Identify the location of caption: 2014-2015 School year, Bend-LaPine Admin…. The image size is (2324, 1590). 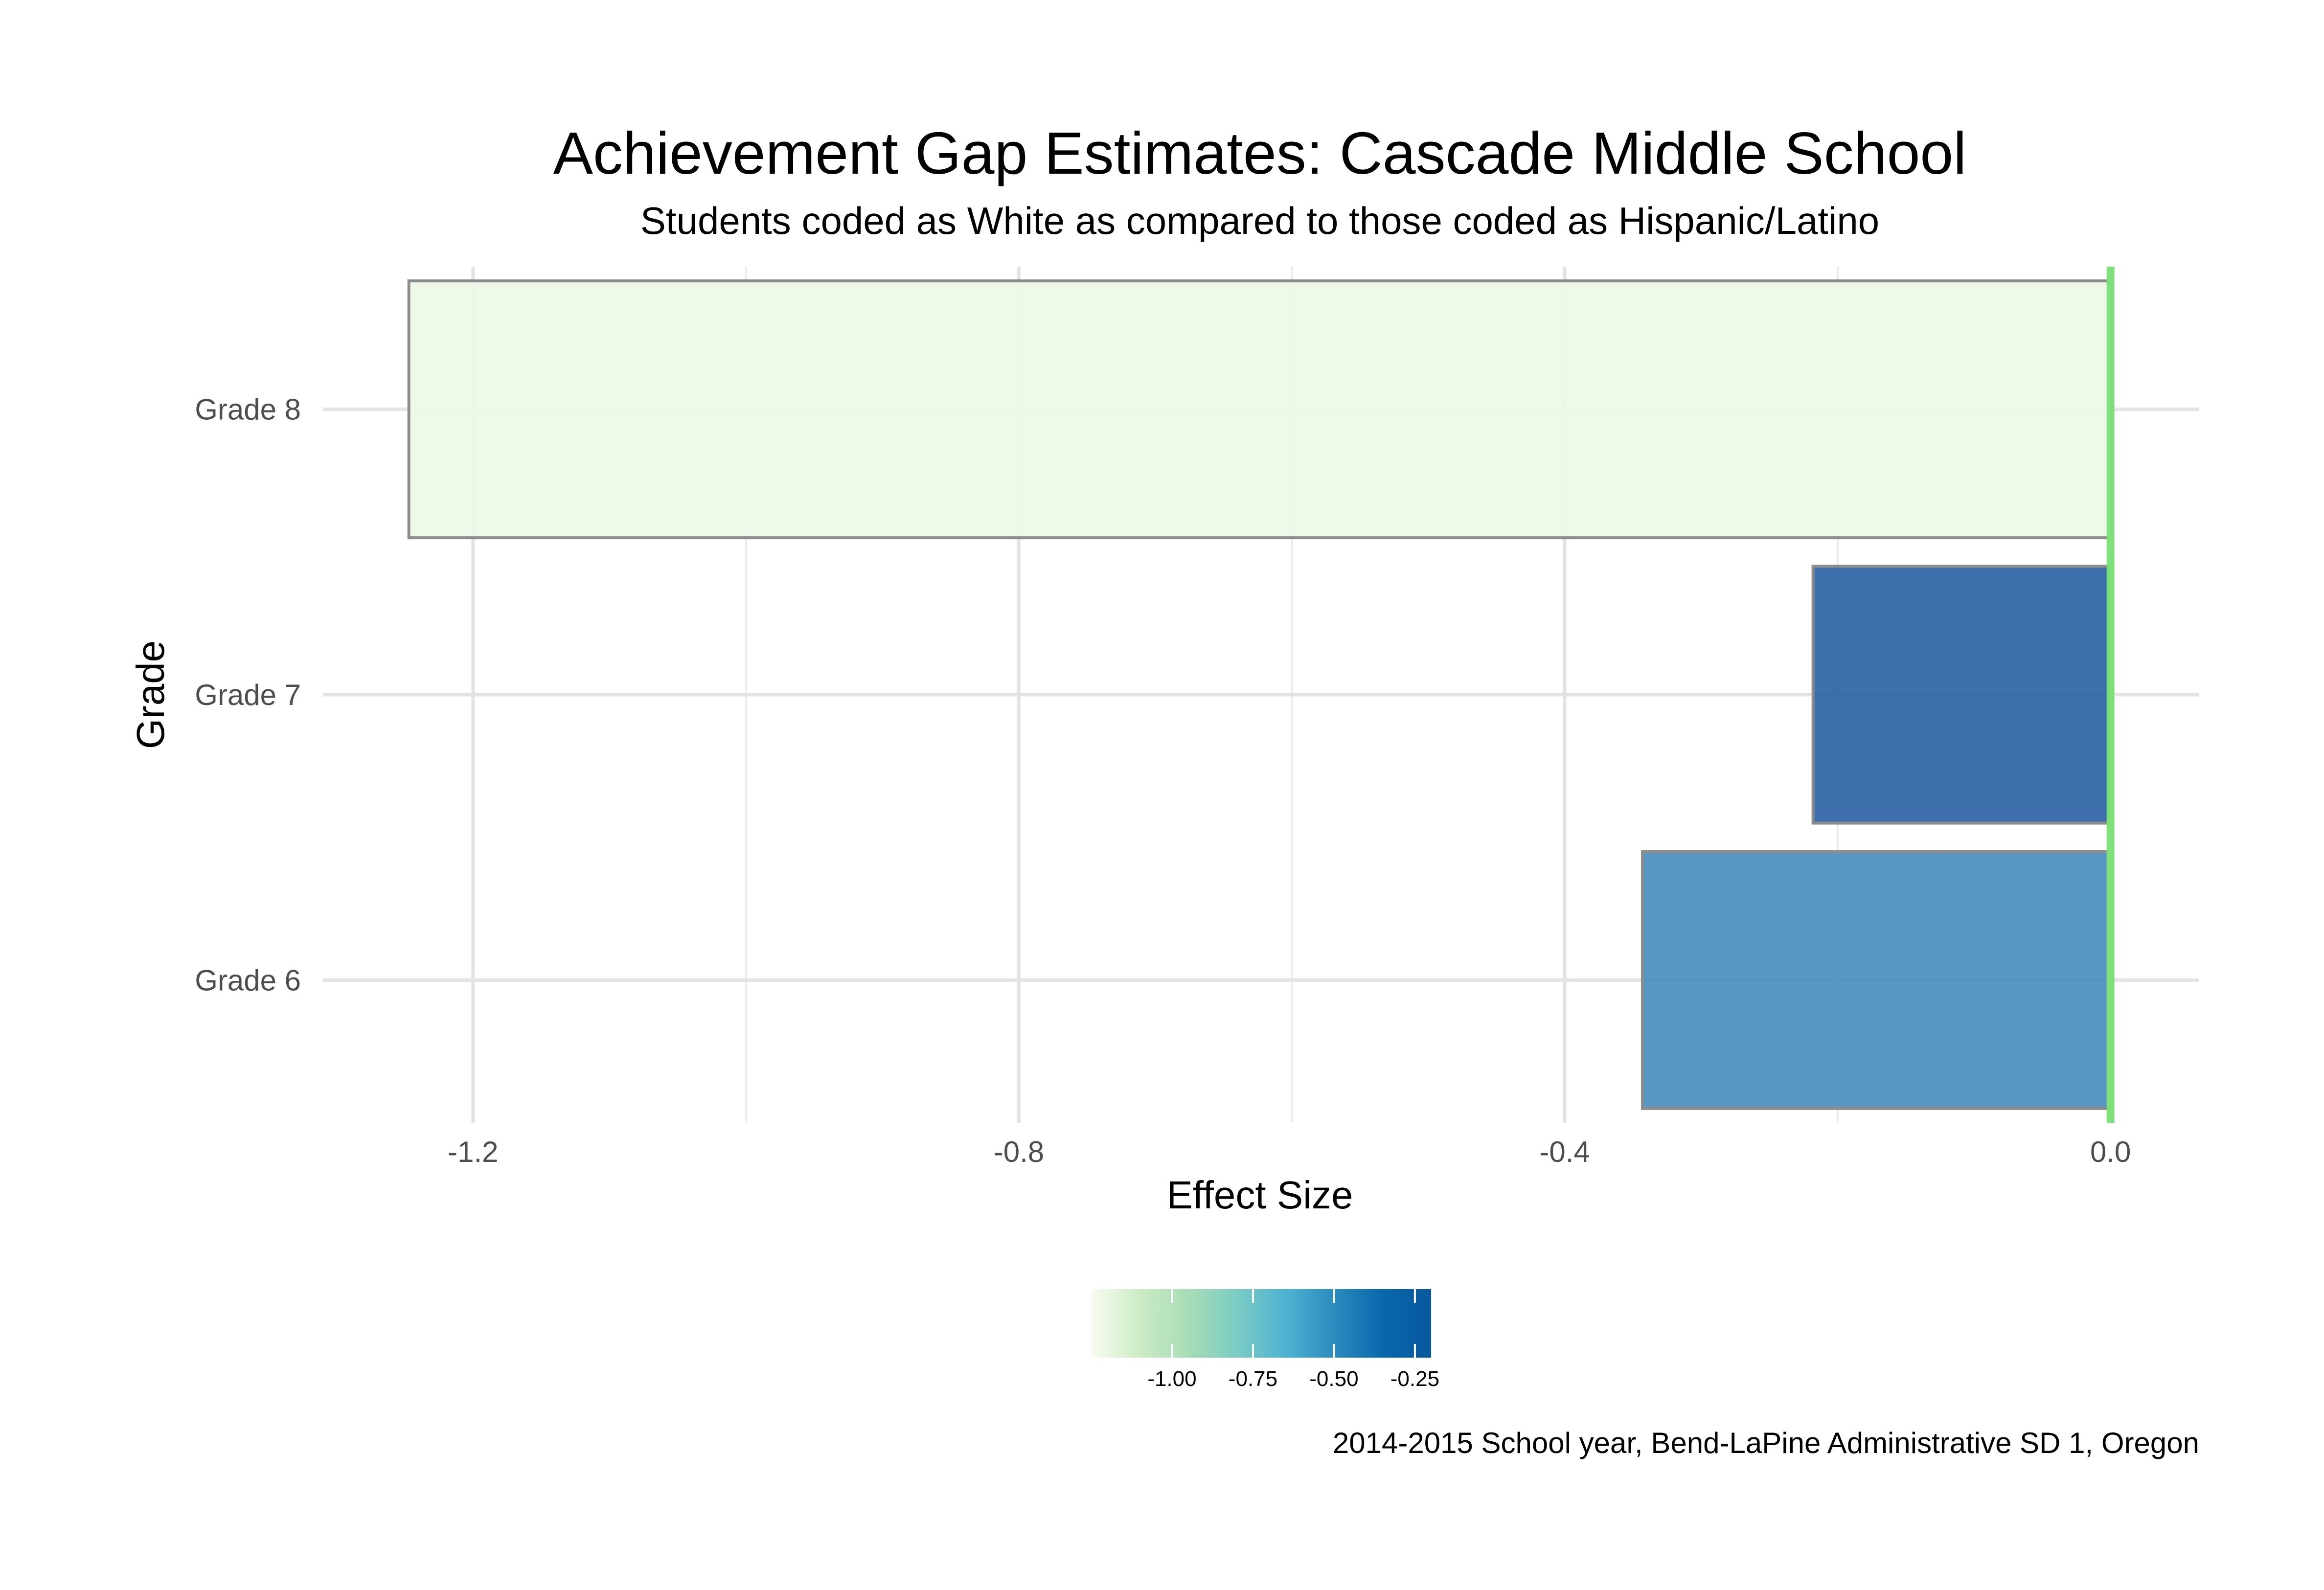
(1766, 1443).